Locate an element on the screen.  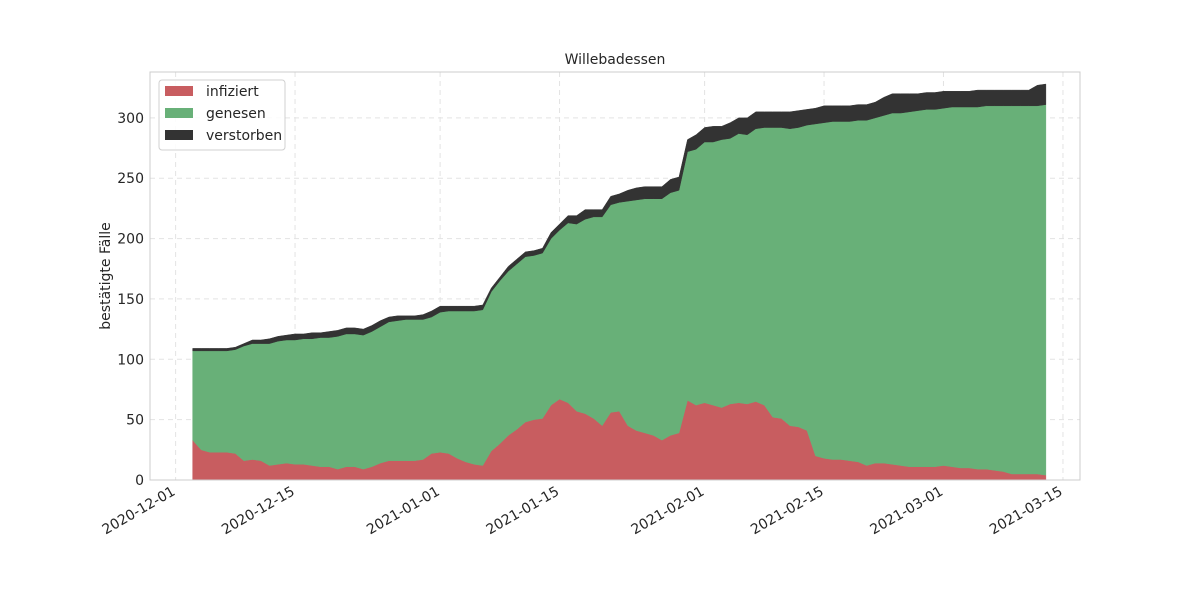
legend-swatch-infiziert is located at coordinates (179, 91).